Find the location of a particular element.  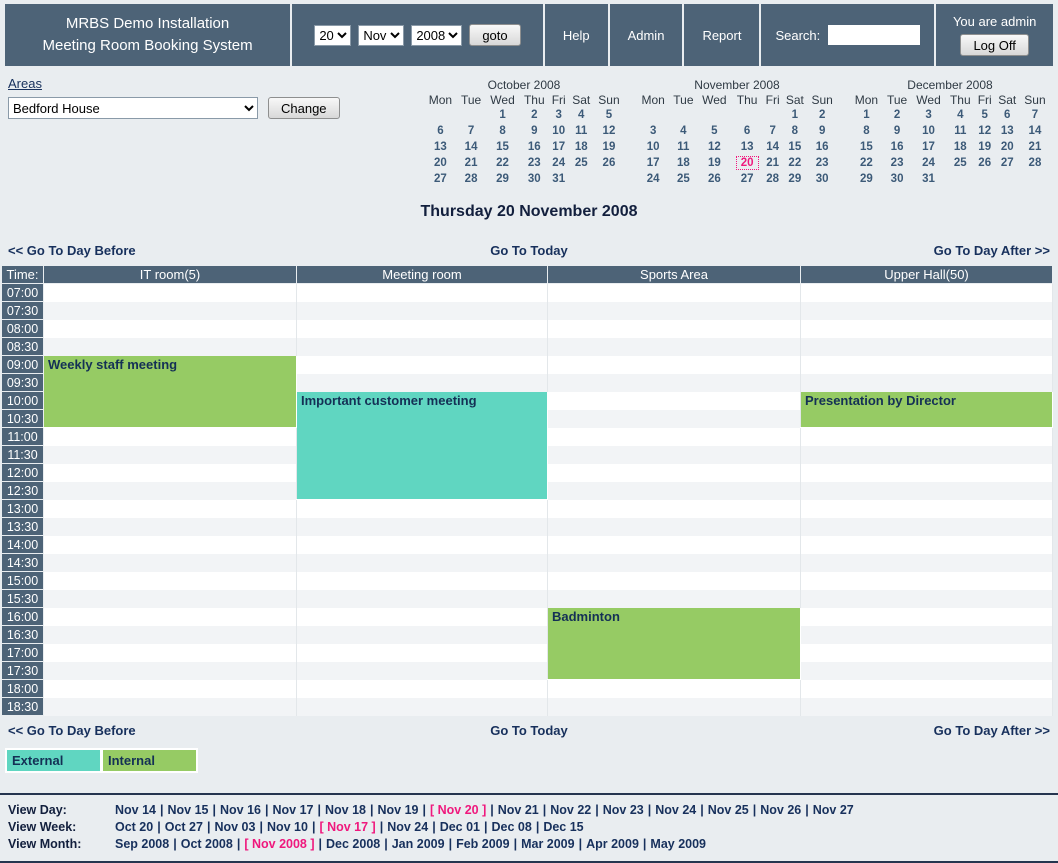

calendar-day-link: 30 is located at coordinates (897, 179).